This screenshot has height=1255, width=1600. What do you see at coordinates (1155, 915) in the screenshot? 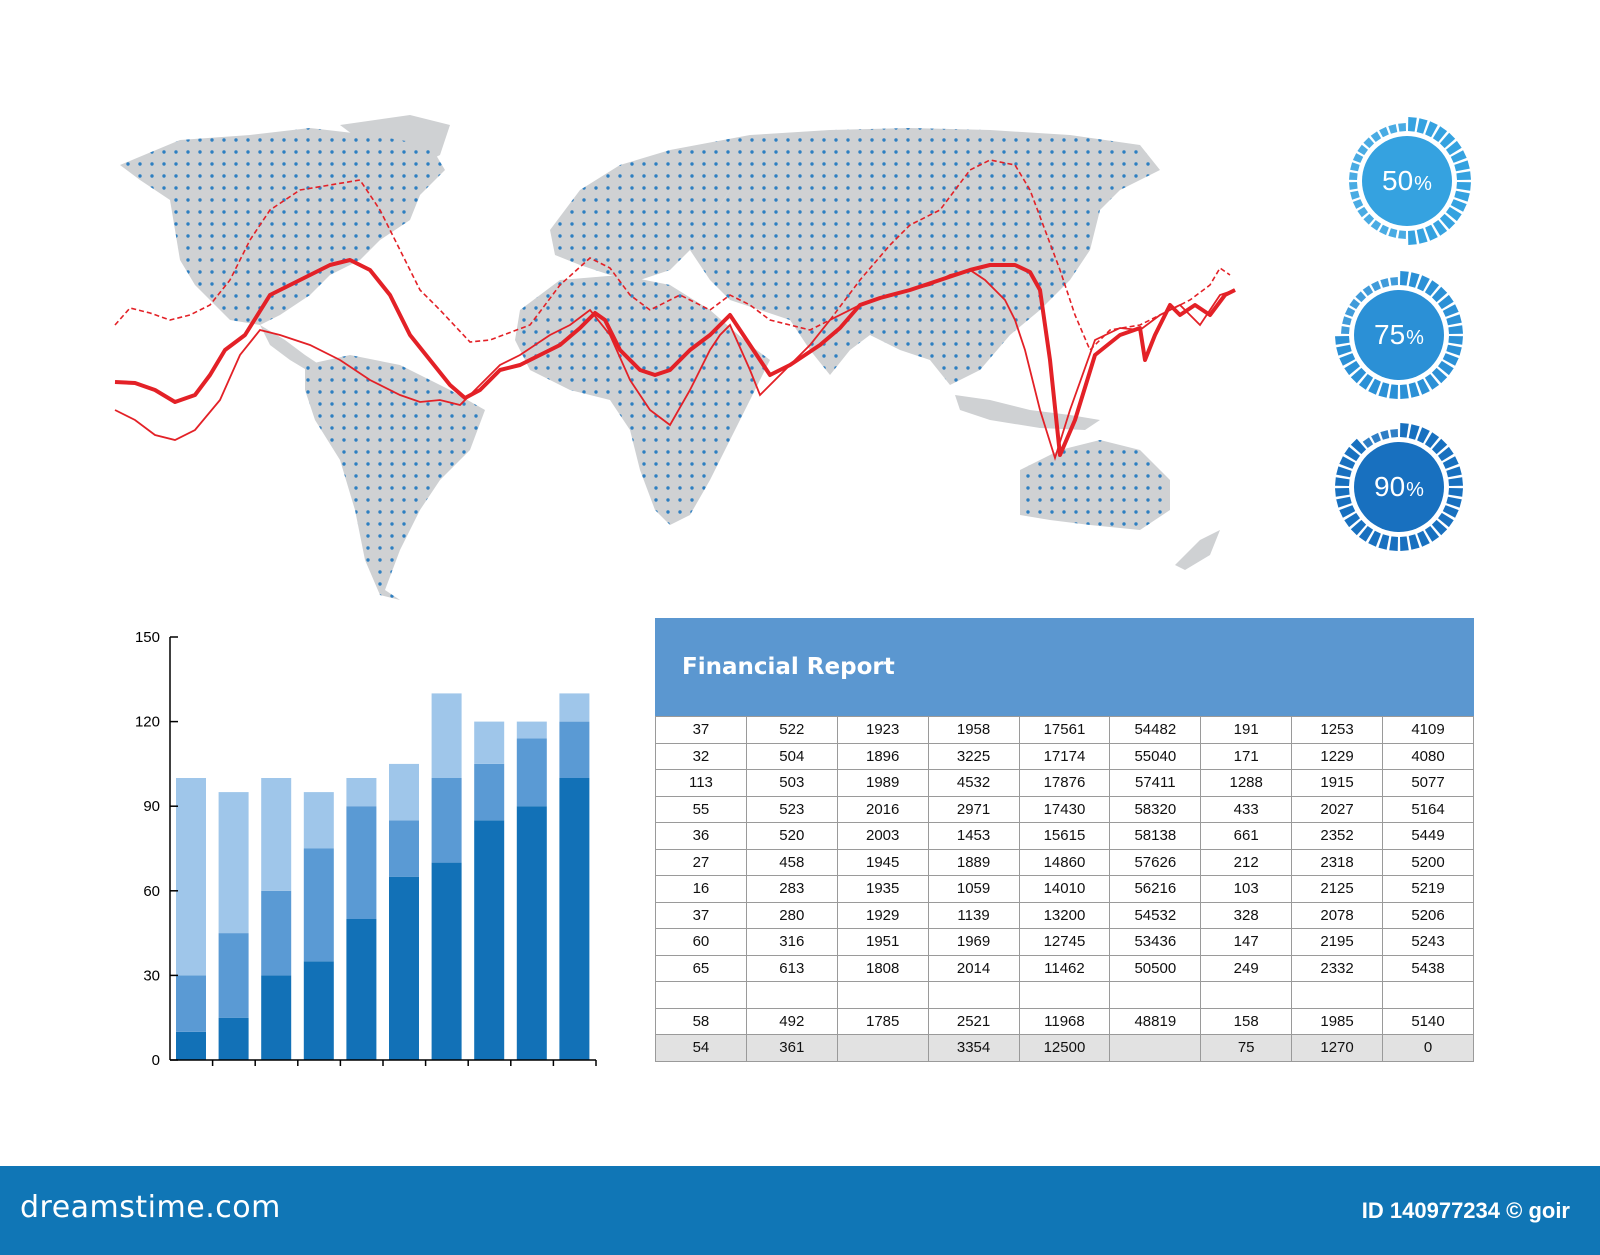
I see `table-cell: 54532` at bounding box center [1155, 915].